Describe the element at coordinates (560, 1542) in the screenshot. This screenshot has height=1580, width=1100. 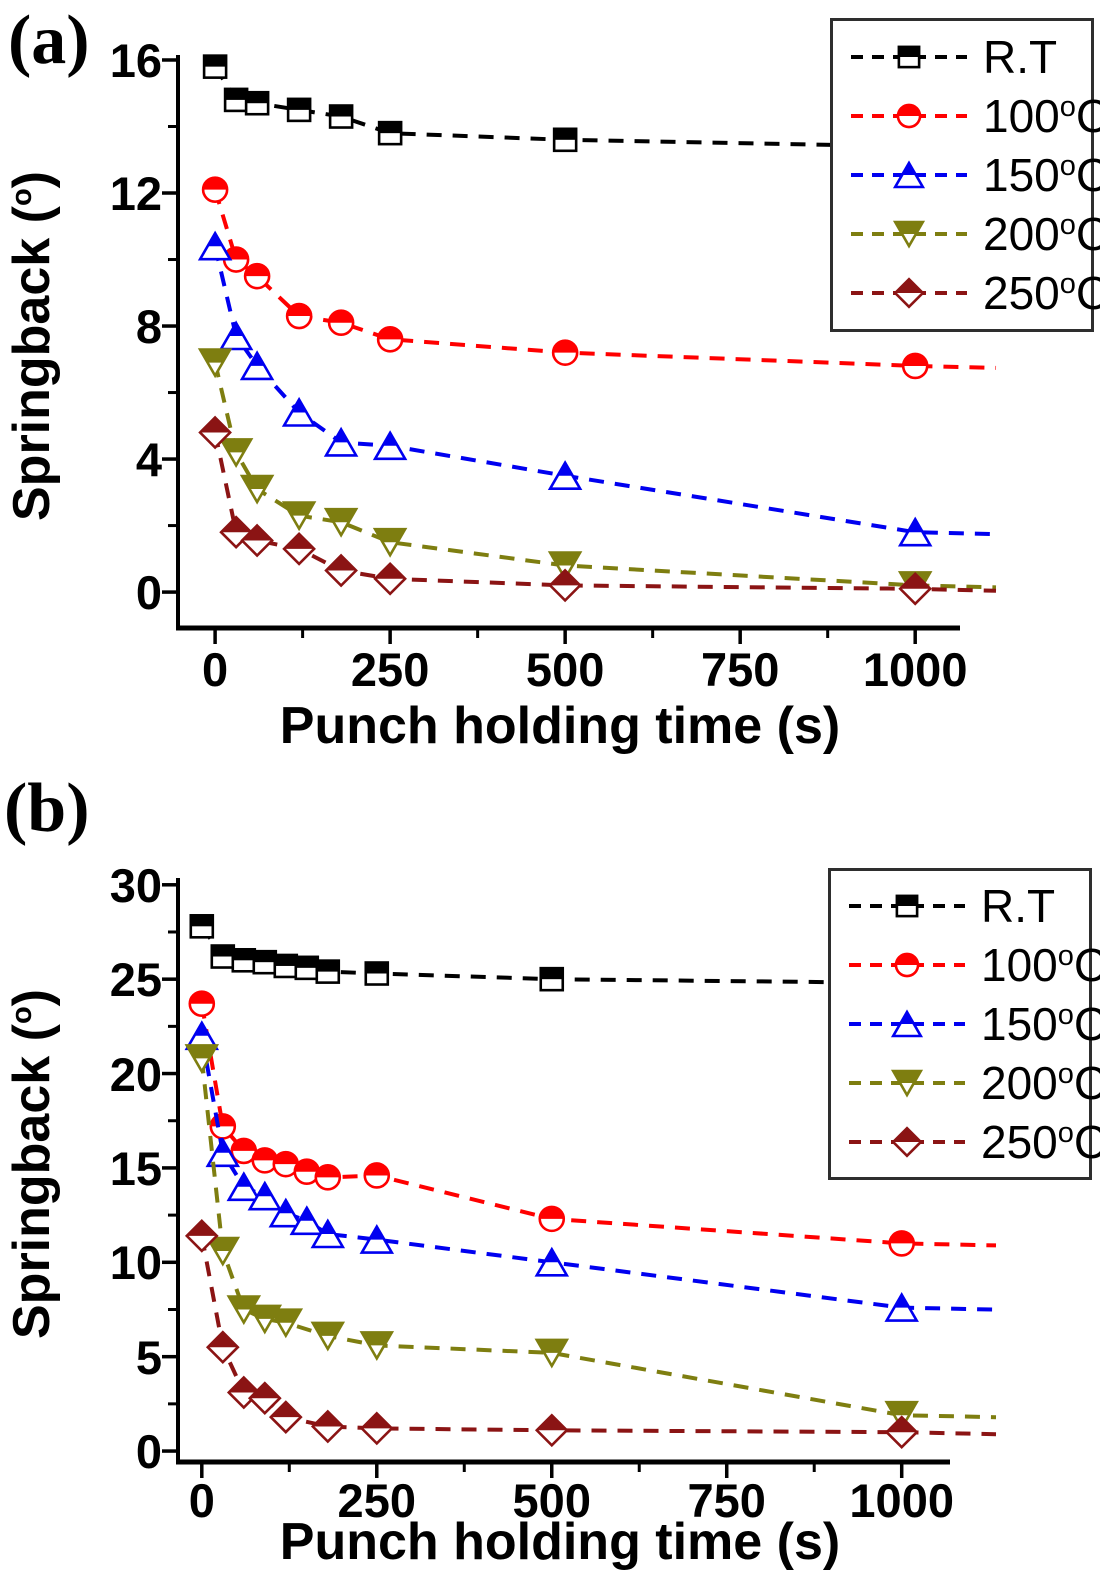
I see `x-axis-title-b: Punch holding time (s)` at that location.